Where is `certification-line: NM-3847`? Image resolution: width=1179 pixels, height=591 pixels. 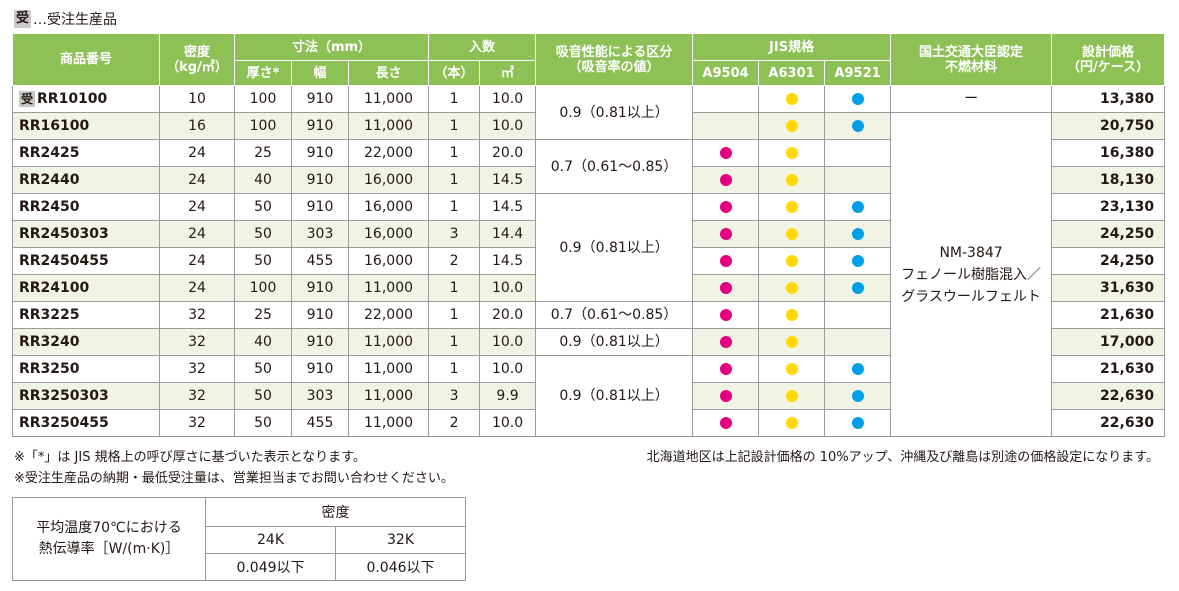 certification-line: NM-3847 is located at coordinates (971, 252).